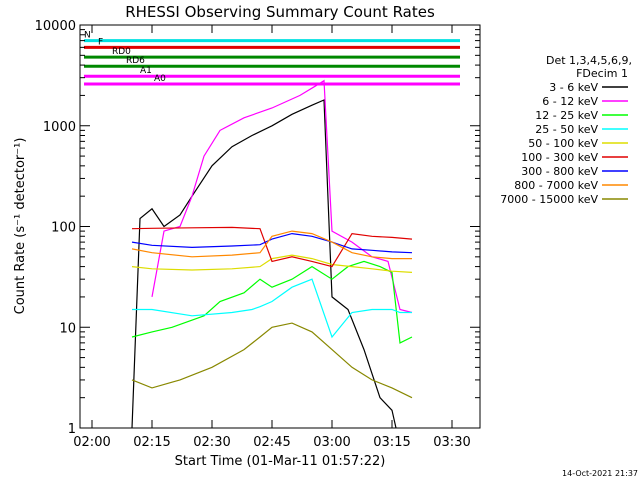 The width and height of the screenshot is (640, 480). What do you see at coordinates (559, 171) in the screenshot?
I see `legend-entry-label-6: 300 - 800 keV` at bounding box center [559, 171].